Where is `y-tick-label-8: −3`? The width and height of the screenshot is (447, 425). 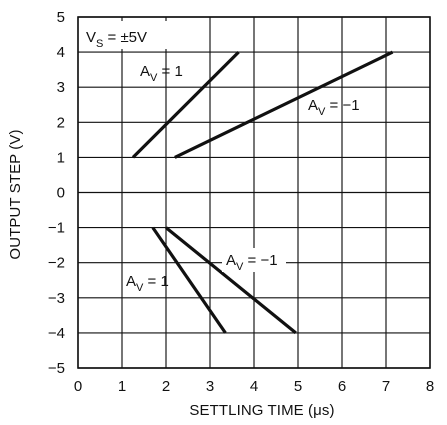 y-tick-label-8: −3 is located at coordinates (56, 298).